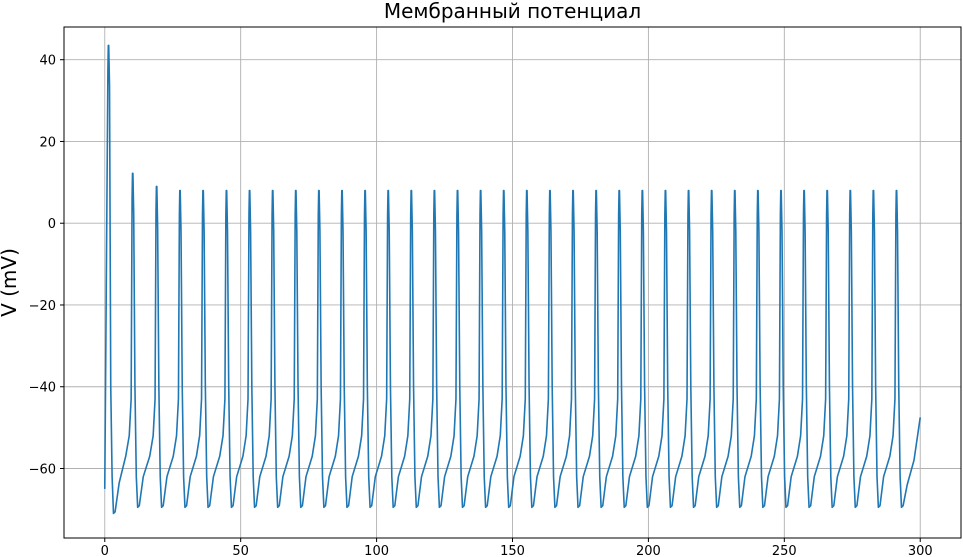  Describe the element at coordinates (42, 388) in the screenshot. I see `y-tick-label: −40` at that location.